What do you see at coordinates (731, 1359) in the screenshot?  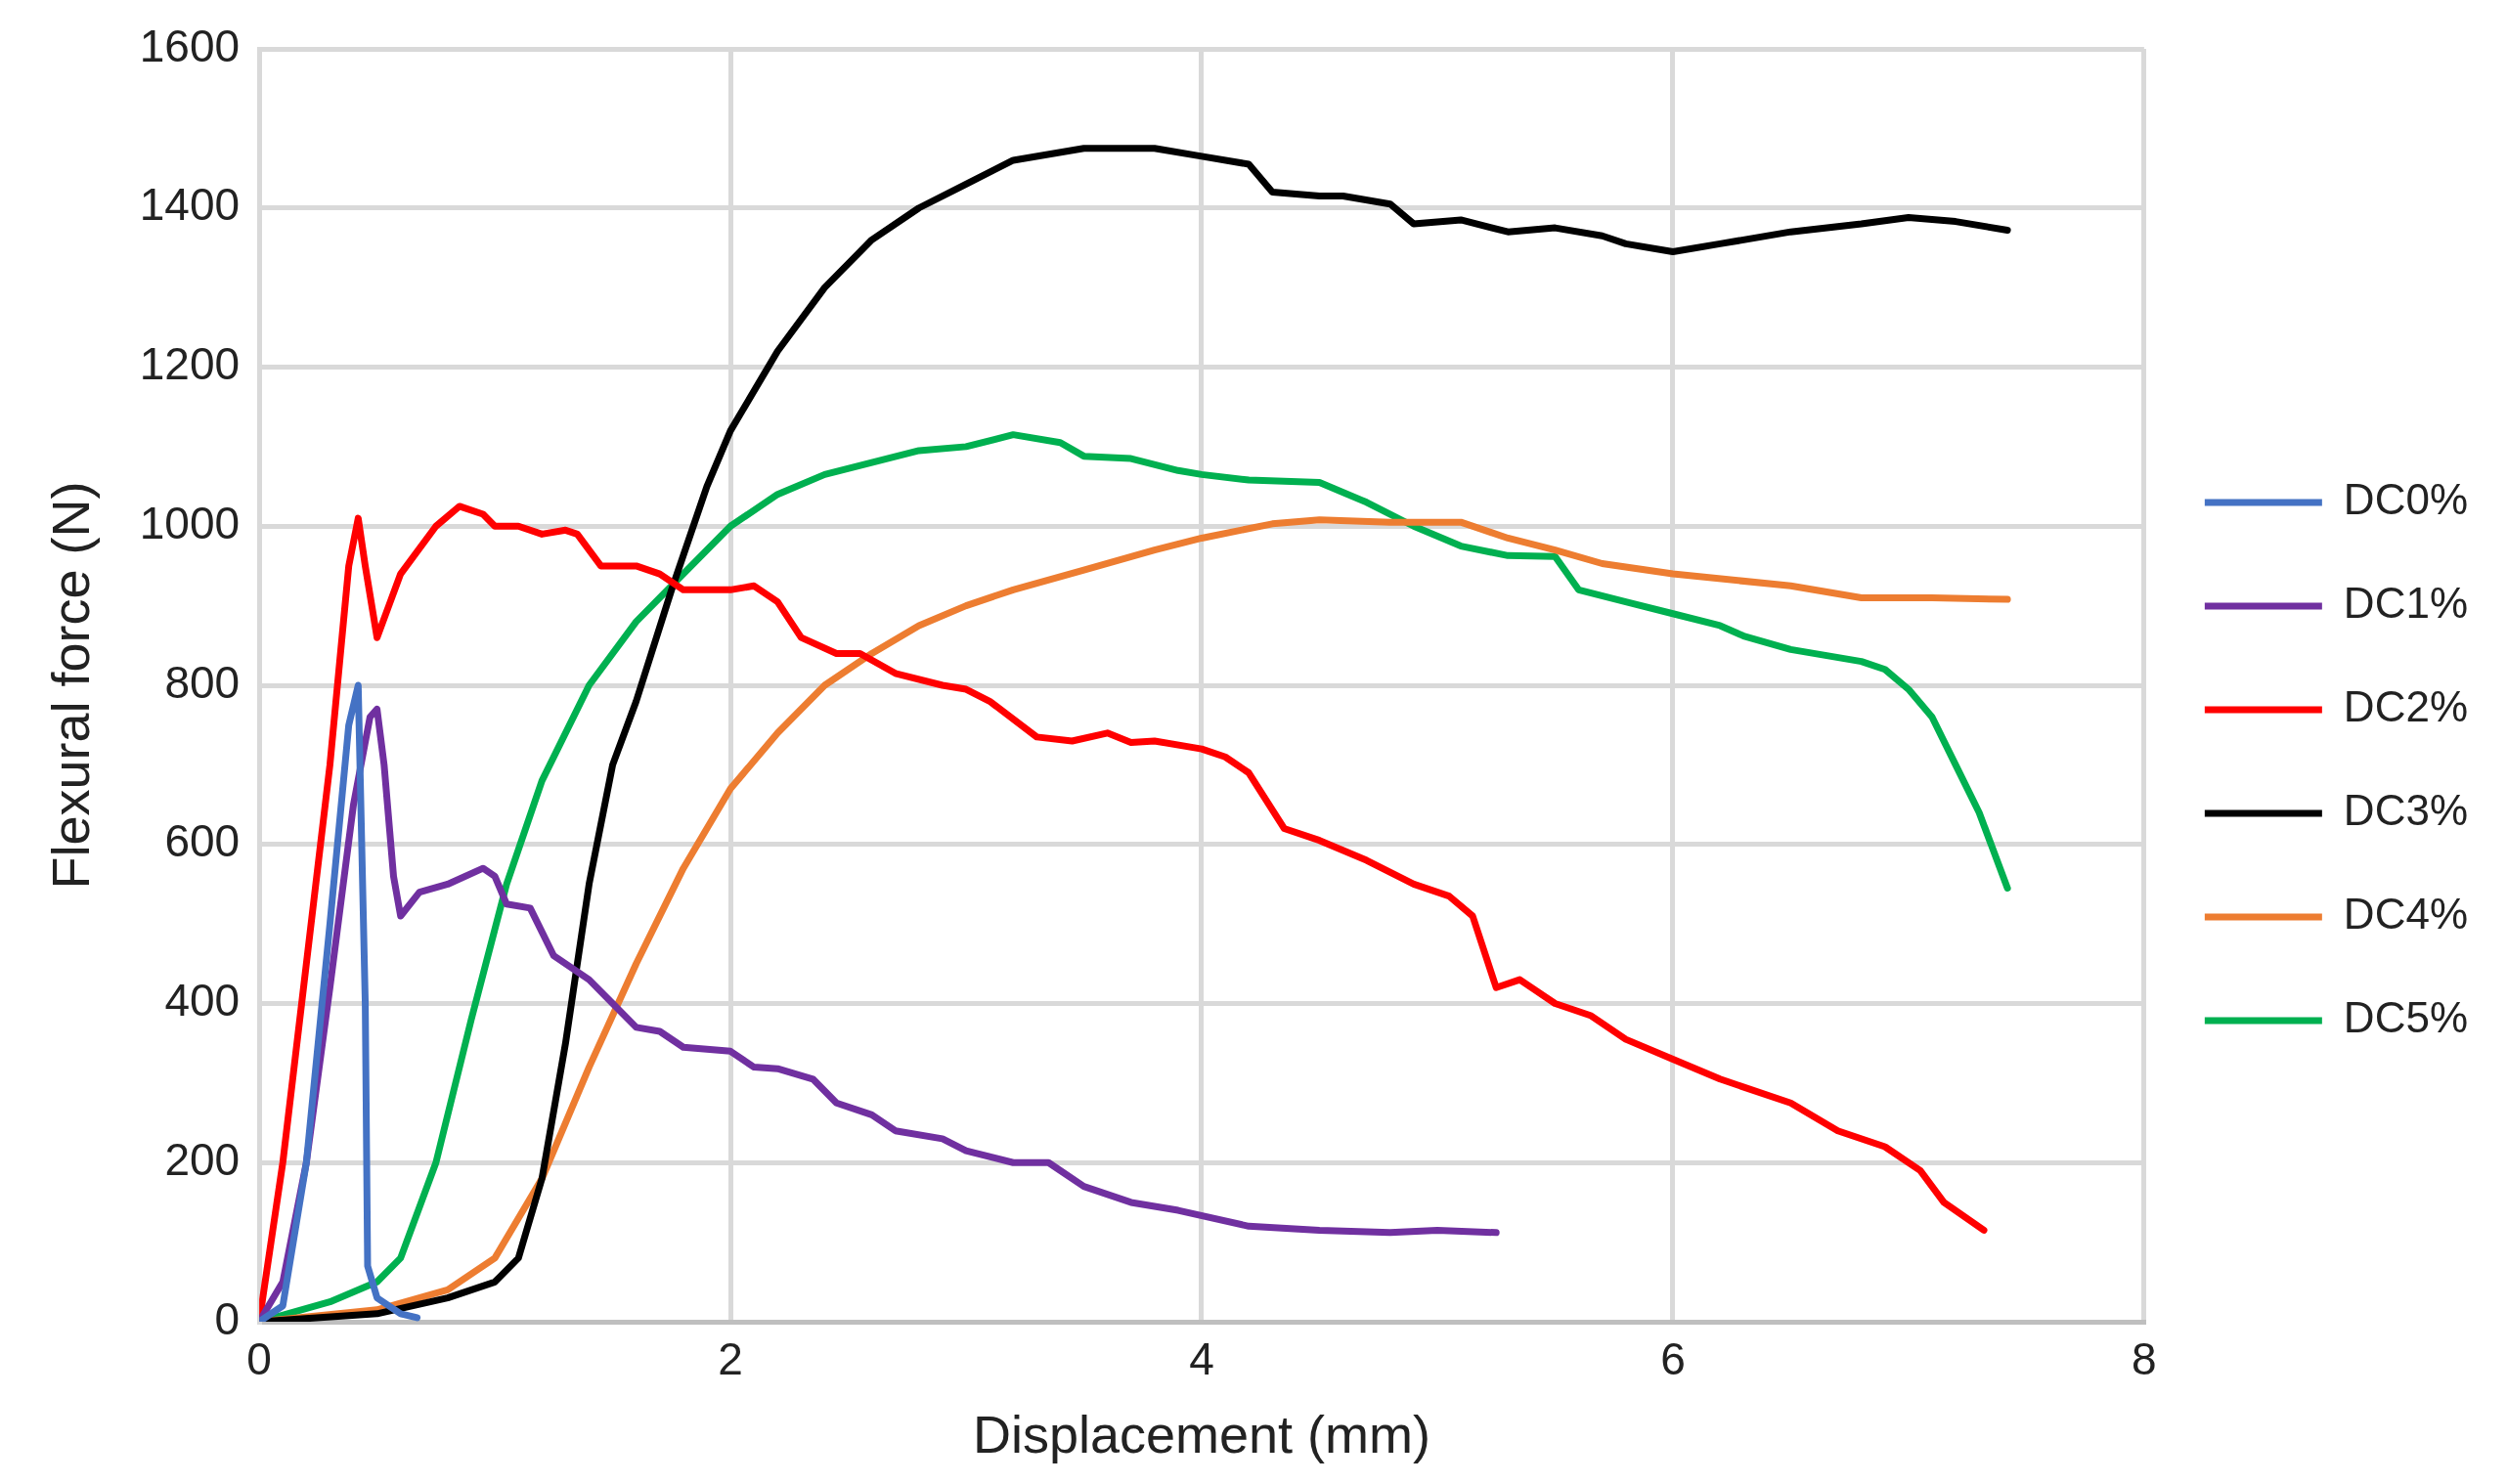 I see `x-tick-label: 2` at bounding box center [731, 1359].